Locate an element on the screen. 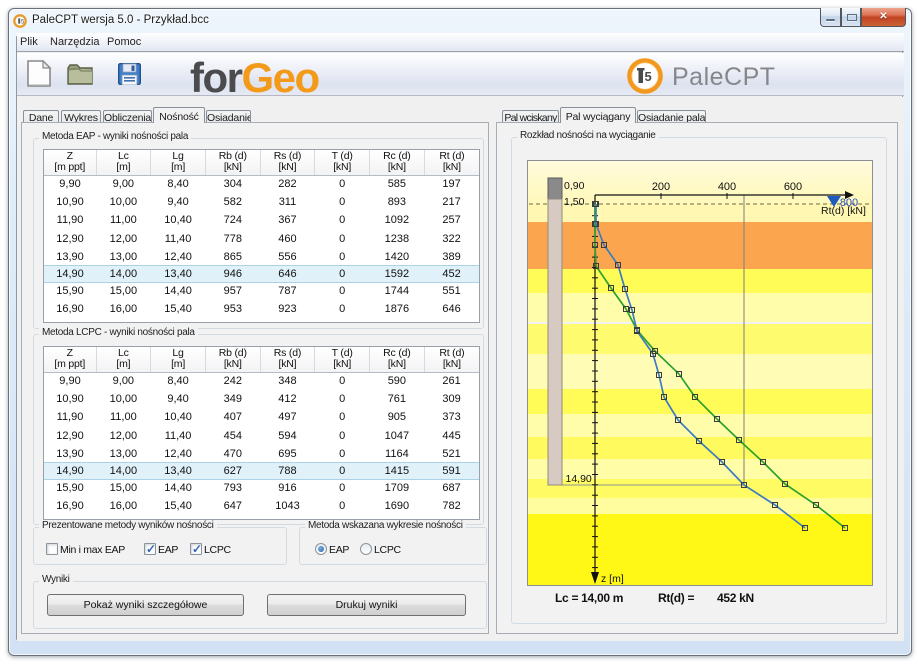 Image resolution: width=918 pixels, height=664 pixels. svg-text: 1,50 is located at coordinates (574, 202).